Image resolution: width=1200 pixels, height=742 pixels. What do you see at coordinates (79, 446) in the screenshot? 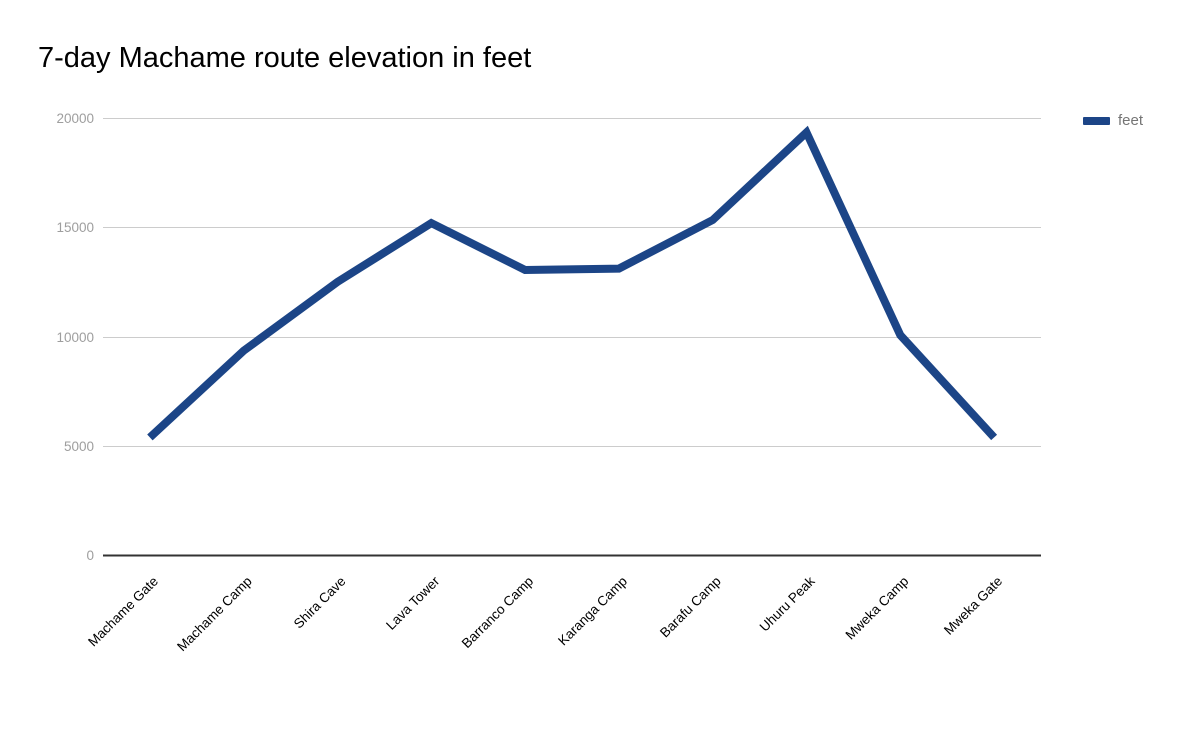
I see `svg-text: 5000` at bounding box center [79, 446].